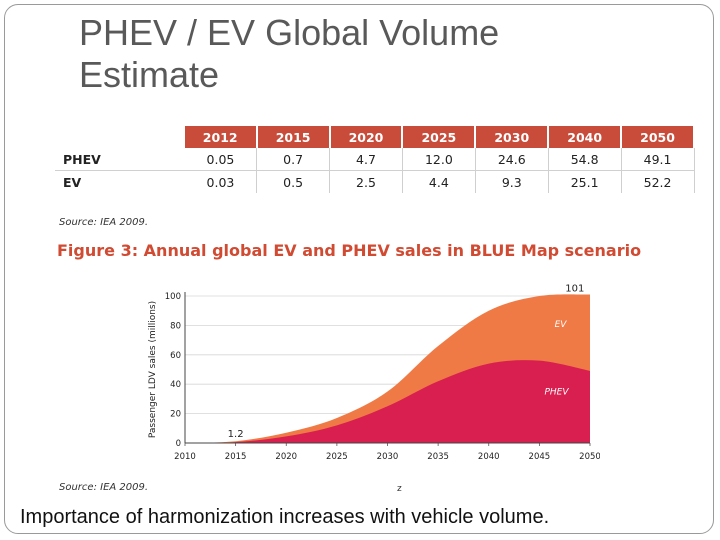 The width and height of the screenshot is (720, 540). What do you see at coordinates (585, 137) in the screenshot?
I see `year-header: 2040` at bounding box center [585, 137].